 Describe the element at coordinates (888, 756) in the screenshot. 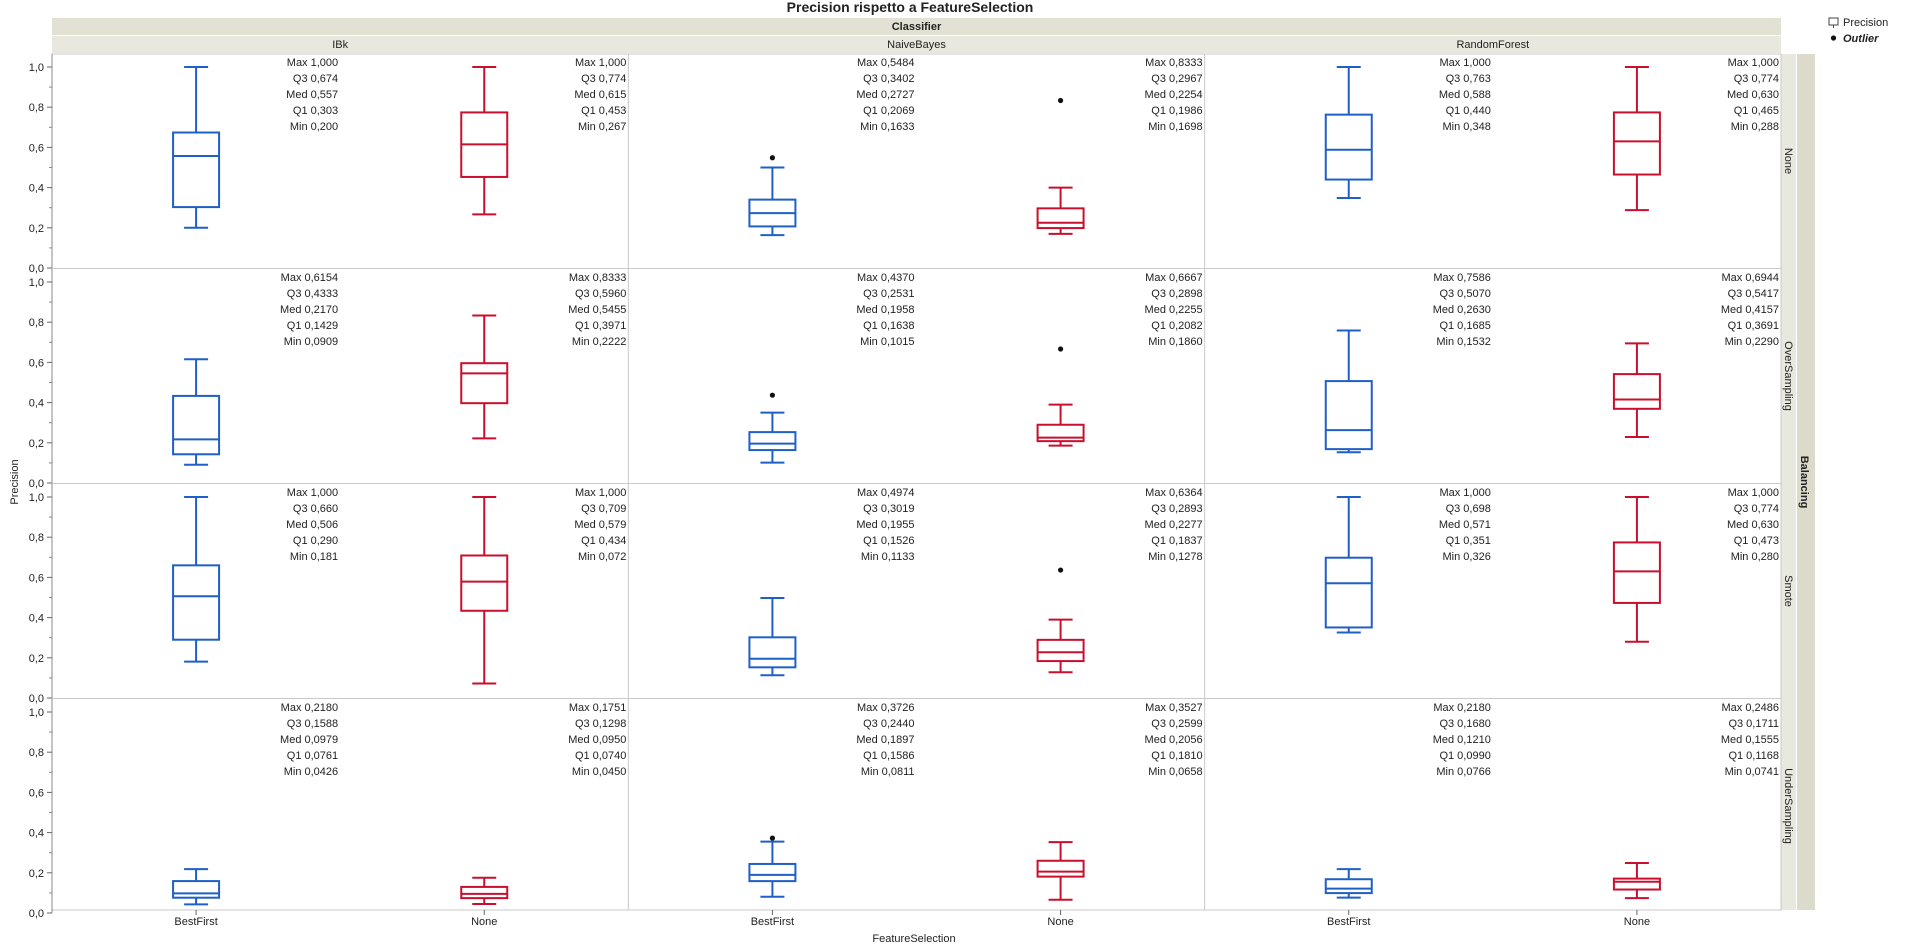

I see `stat-q1: Q1 0,1586` at that location.